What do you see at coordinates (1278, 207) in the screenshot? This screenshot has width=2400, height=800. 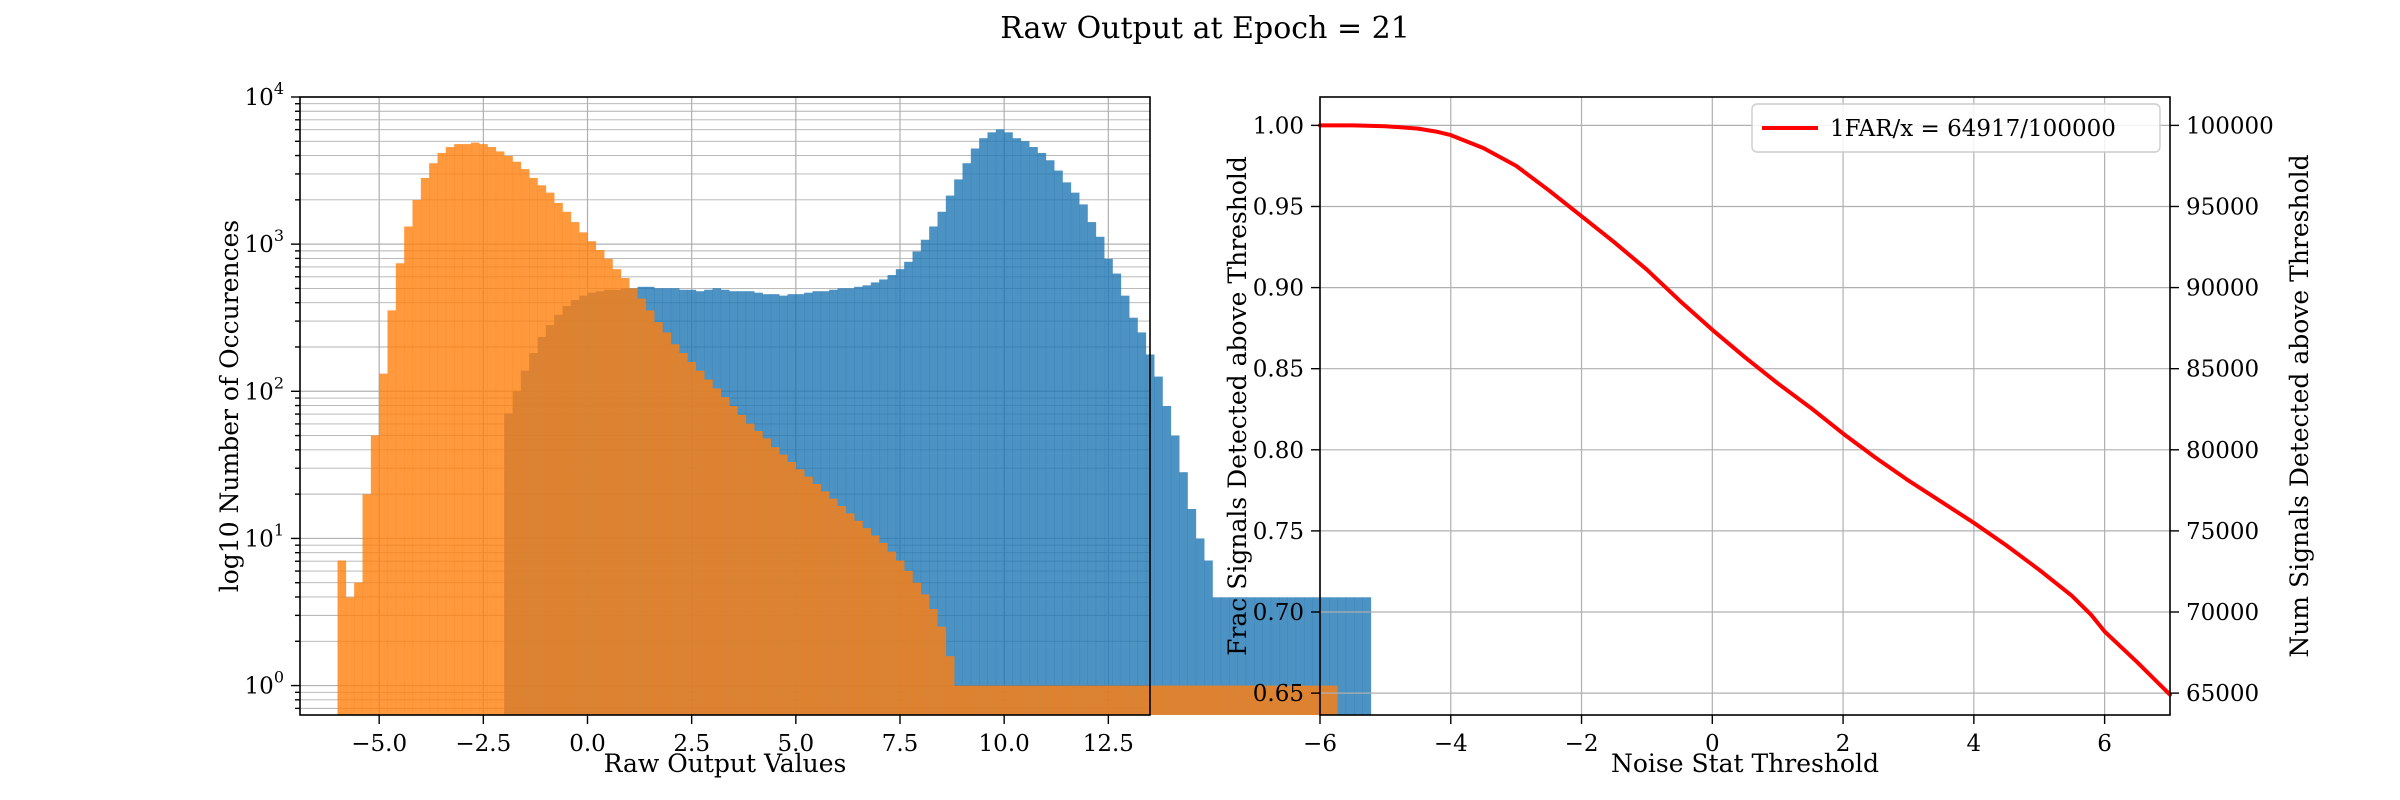 I see `y-tick-label: 0.95` at bounding box center [1278, 207].